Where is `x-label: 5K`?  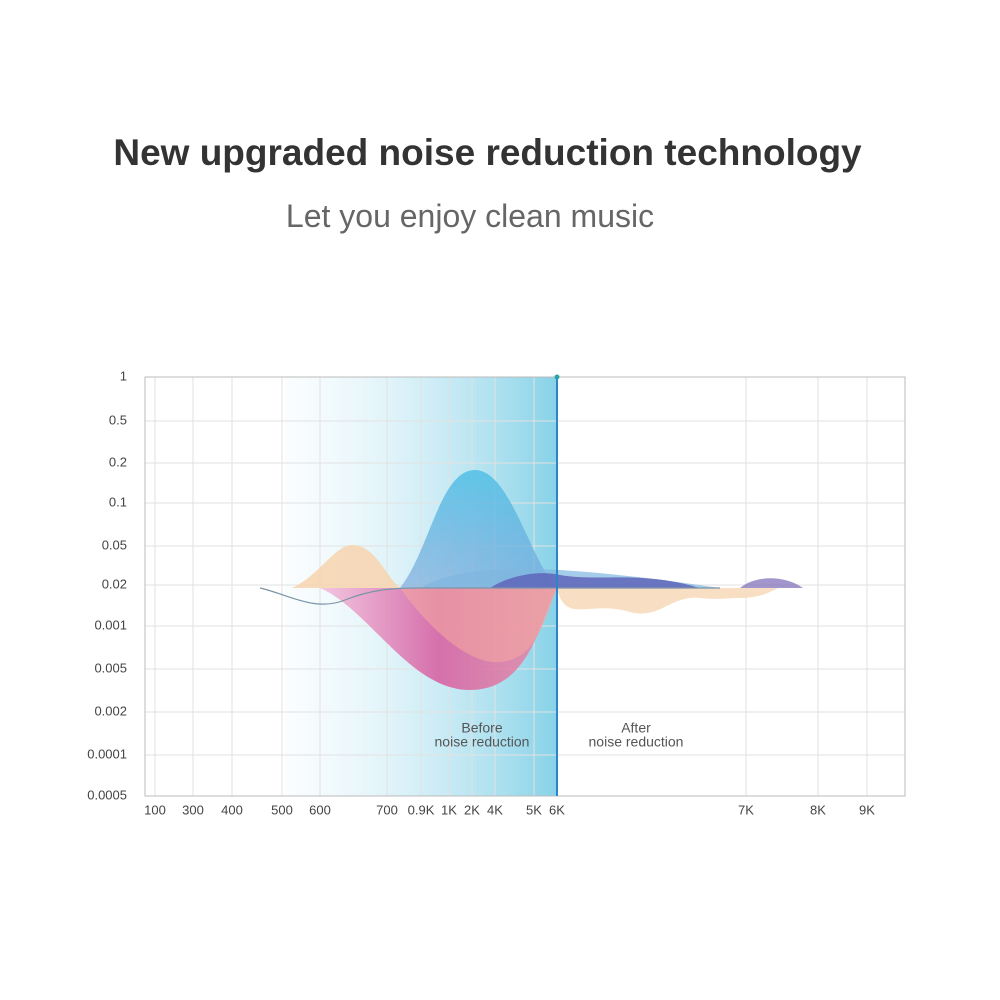
x-label: 5K is located at coordinates (534, 809).